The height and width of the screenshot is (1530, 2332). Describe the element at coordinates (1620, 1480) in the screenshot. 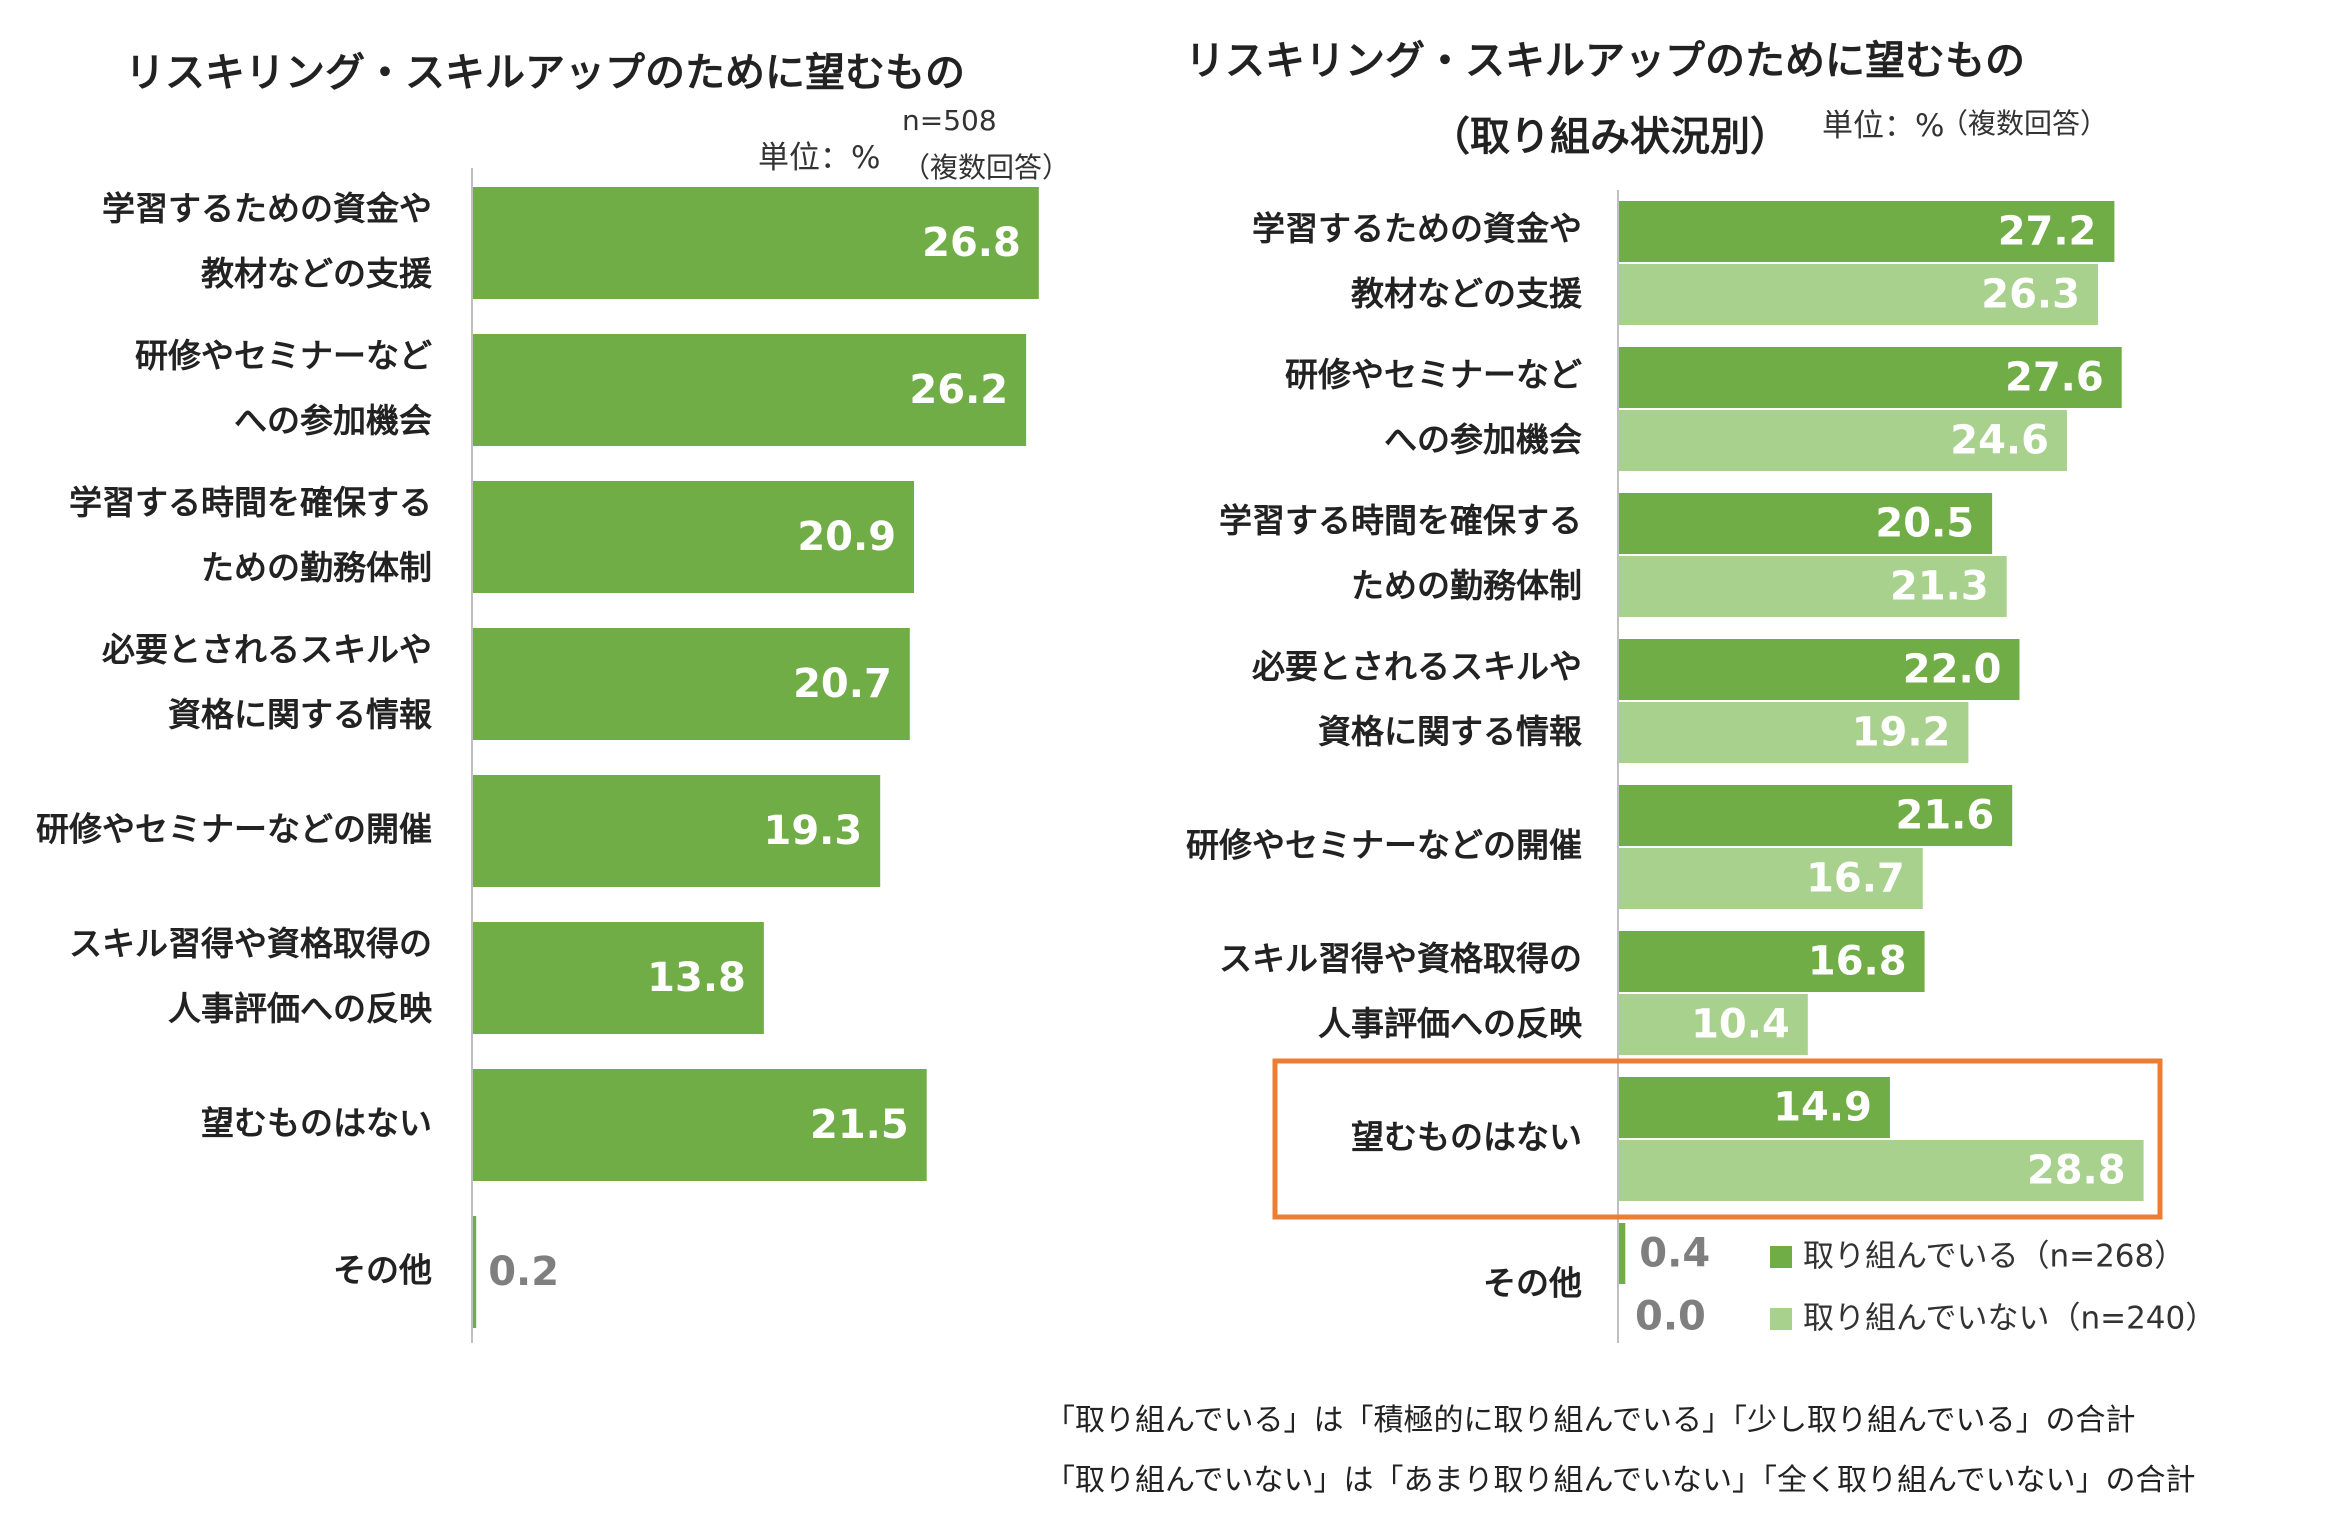

I see `footnote-2: 「取り組んでいない」は「あまり取り組んでいない」「全く取り組んでいない」の合計` at that location.